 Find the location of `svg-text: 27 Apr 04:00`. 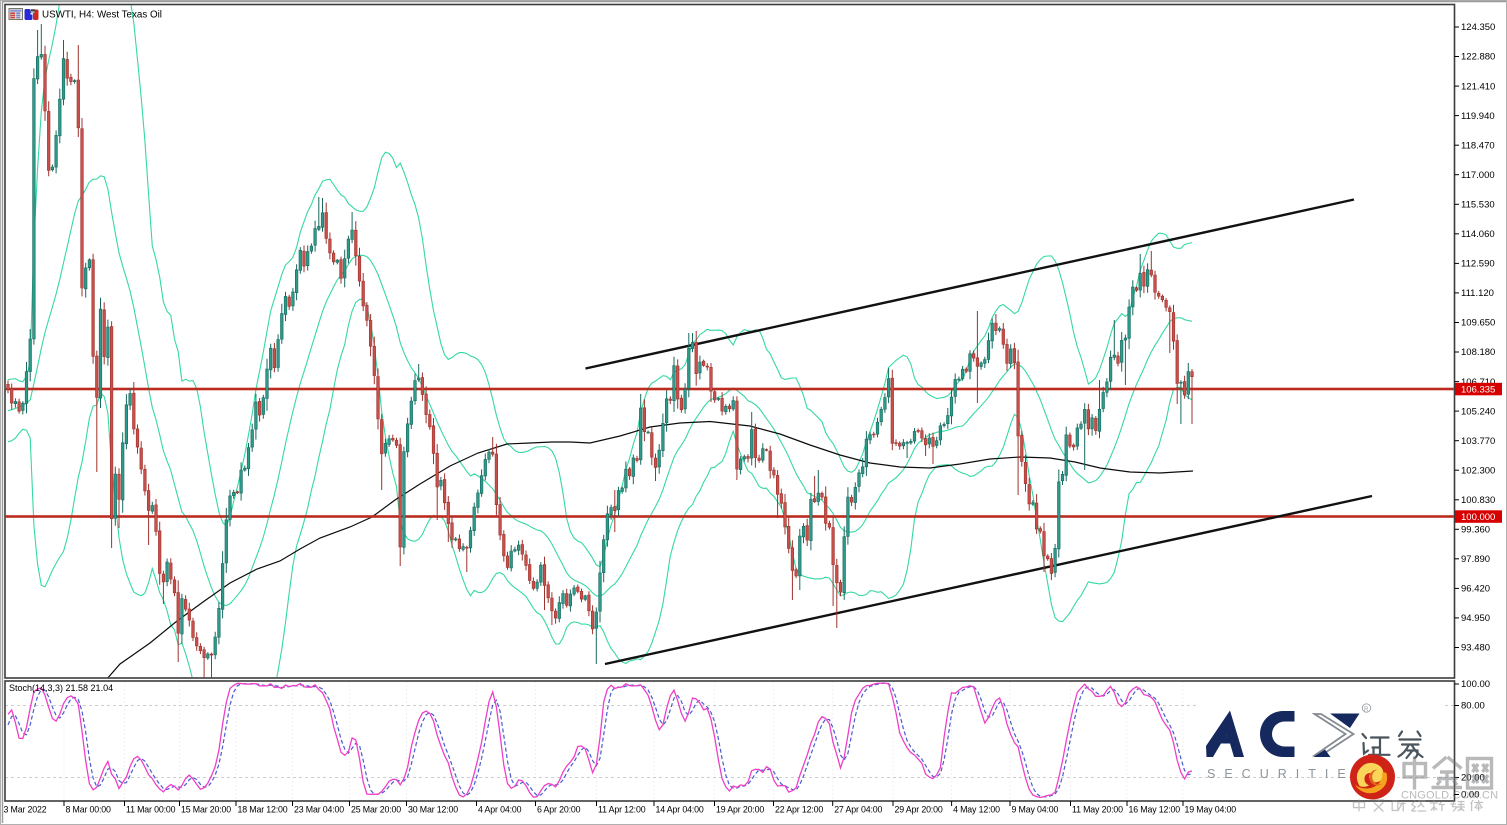

svg-text: 27 Apr 04:00 is located at coordinates (858, 810).